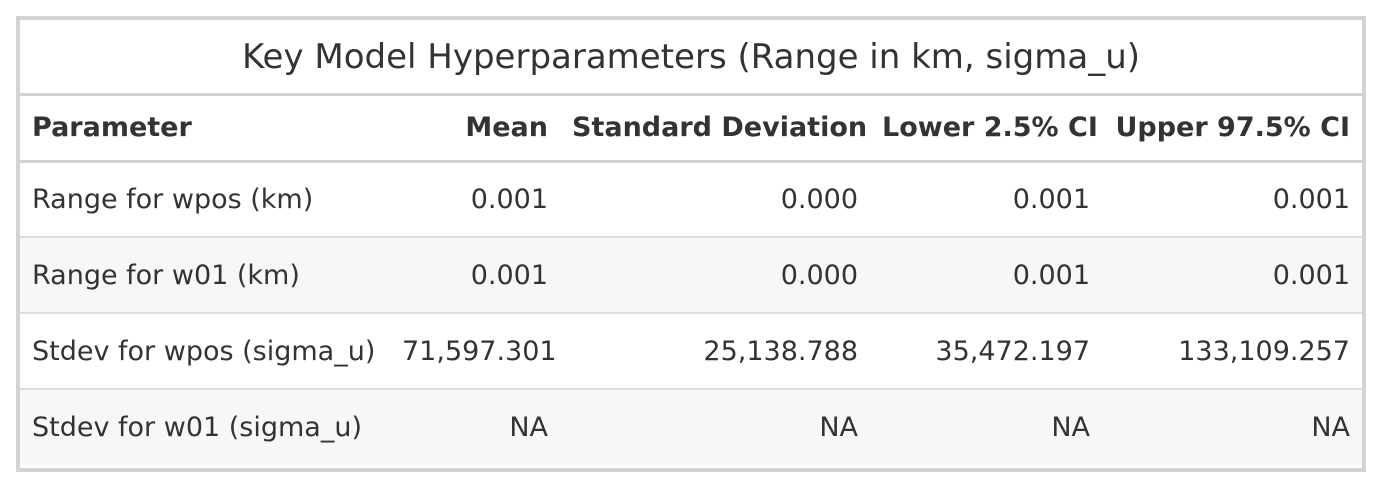  I want to click on header-upper-ci: Upper 97.5% CI, so click(1232, 129).